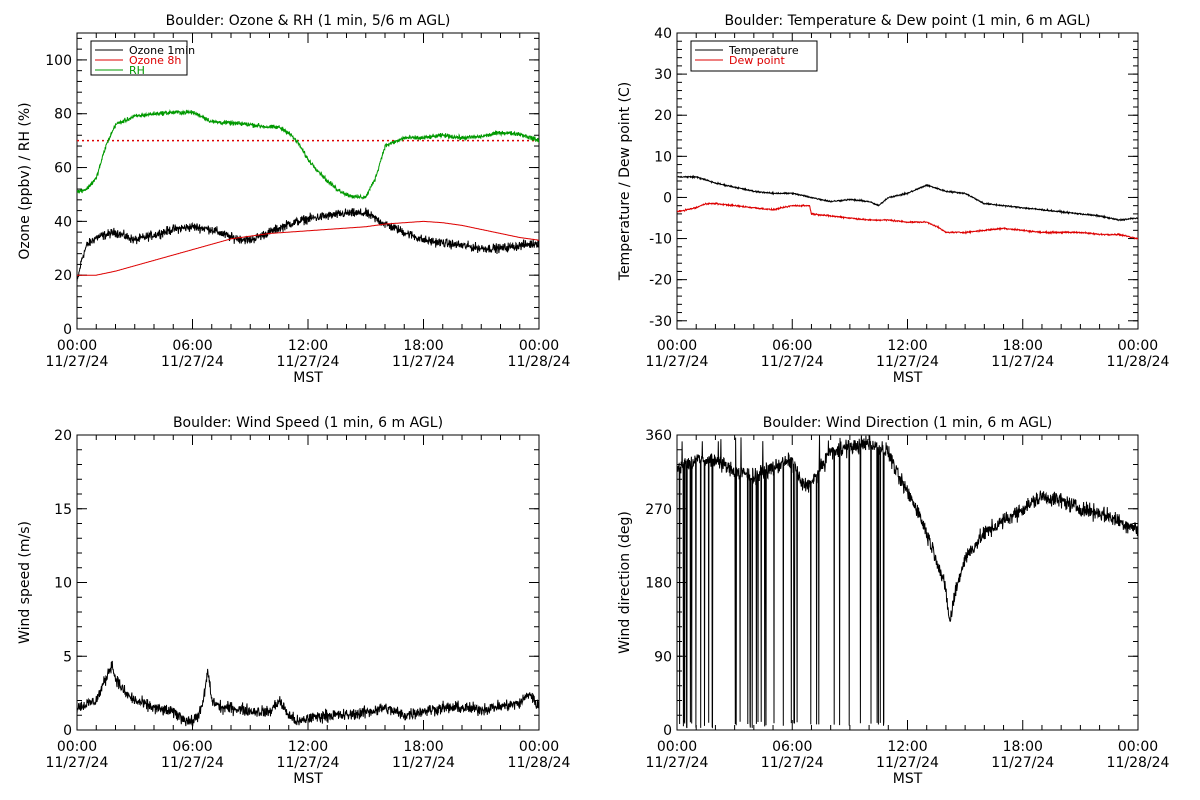  What do you see at coordinates (162, 50) in the screenshot?
I see `legend-label: Ozone 1min` at bounding box center [162, 50].